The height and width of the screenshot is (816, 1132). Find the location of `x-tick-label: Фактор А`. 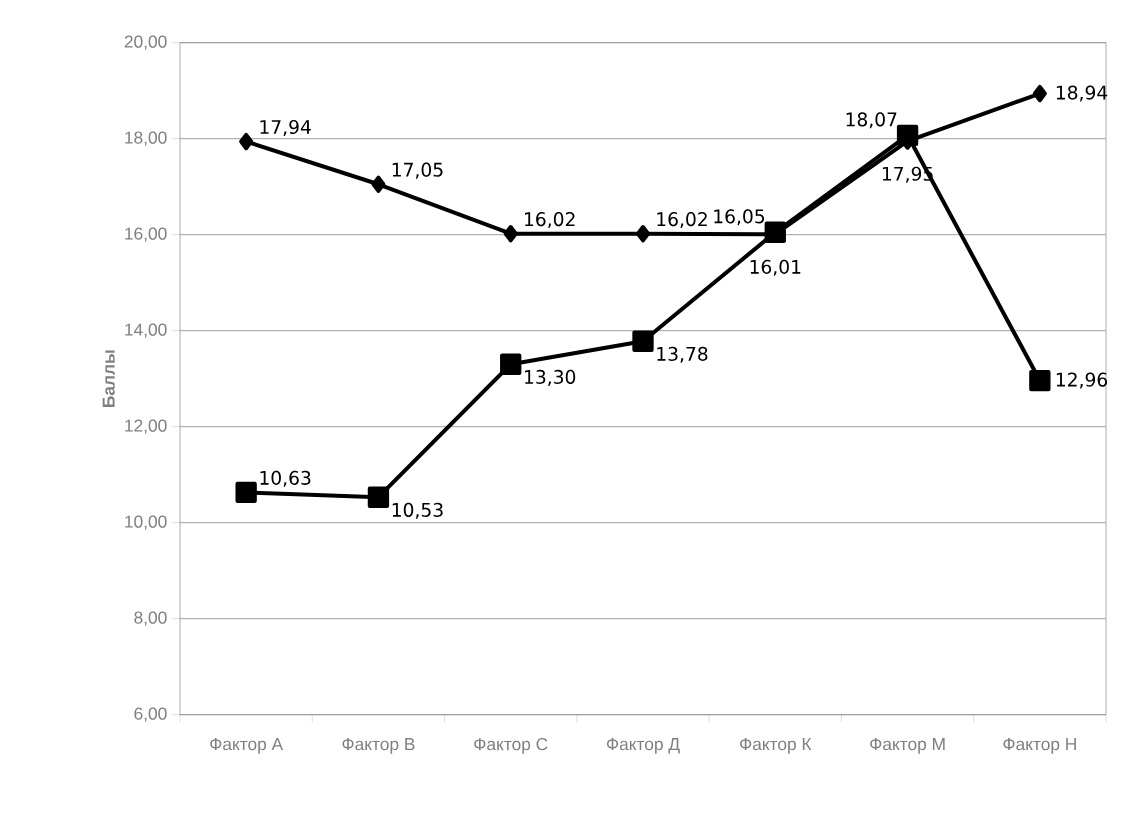

x-tick-label: Фактор А is located at coordinates (247, 746).